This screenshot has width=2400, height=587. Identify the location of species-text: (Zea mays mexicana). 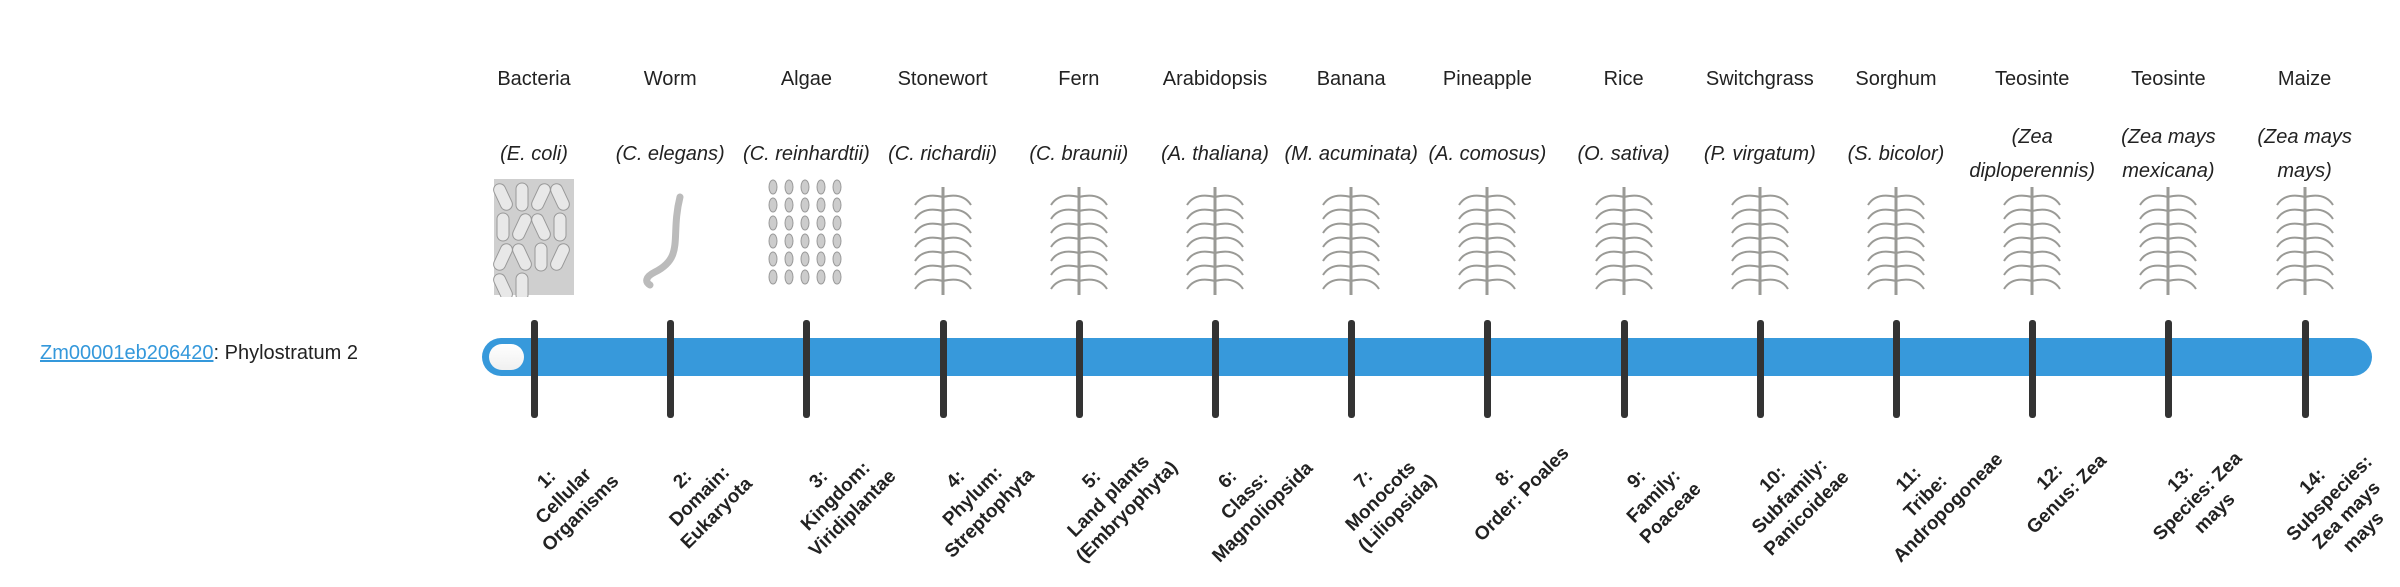
(2168, 154).